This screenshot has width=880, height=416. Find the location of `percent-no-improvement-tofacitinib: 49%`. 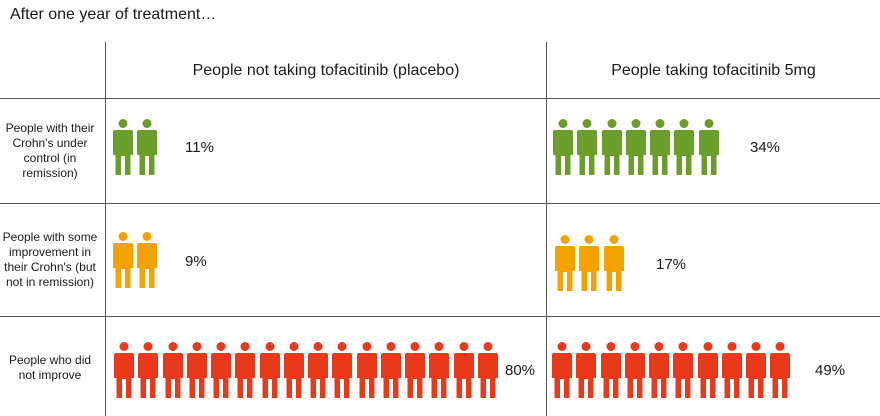

percent-no-improvement-tofacitinib: 49% is located at coordinates (830, 370).